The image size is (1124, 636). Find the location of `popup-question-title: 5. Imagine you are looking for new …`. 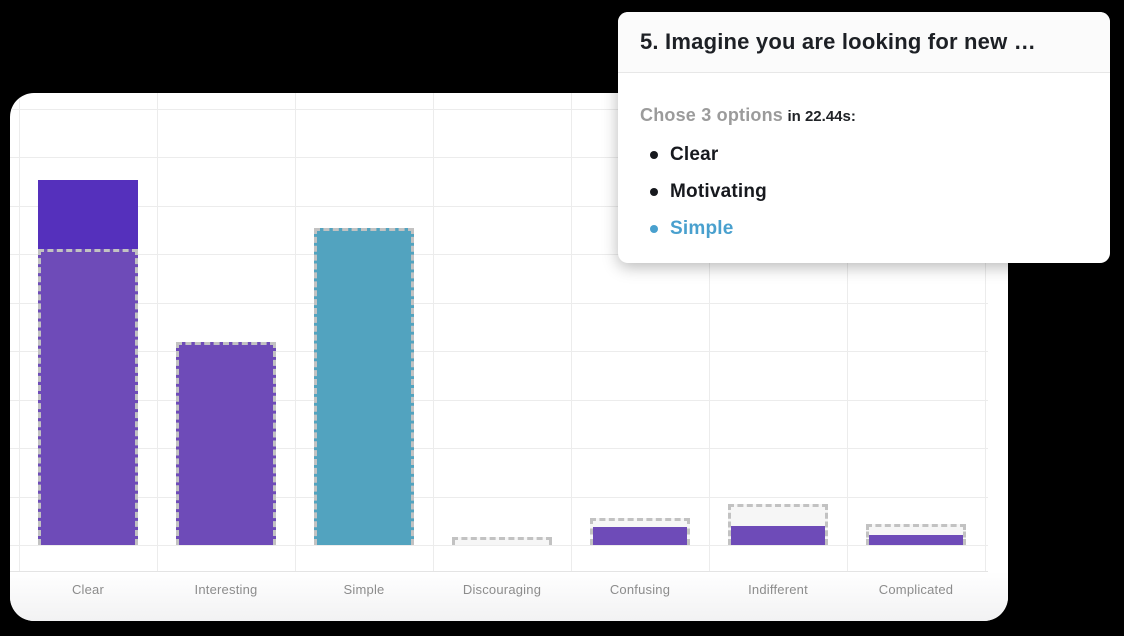

popup-question-title: 5. Imagine you are looking for new … is located at coordinates (838, 41).